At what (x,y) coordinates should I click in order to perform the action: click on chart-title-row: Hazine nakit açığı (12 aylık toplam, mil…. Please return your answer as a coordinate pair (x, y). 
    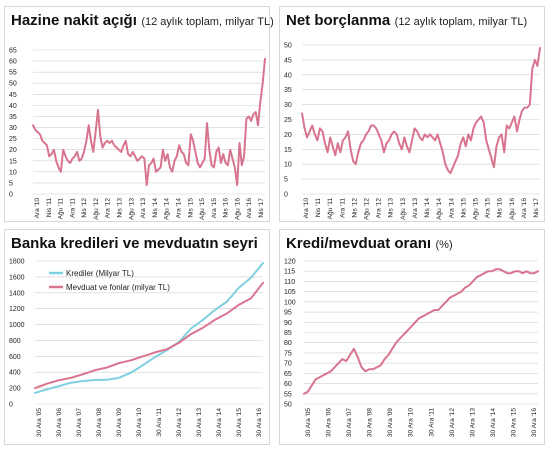
    Looking at the image, I should click on (142, 21).